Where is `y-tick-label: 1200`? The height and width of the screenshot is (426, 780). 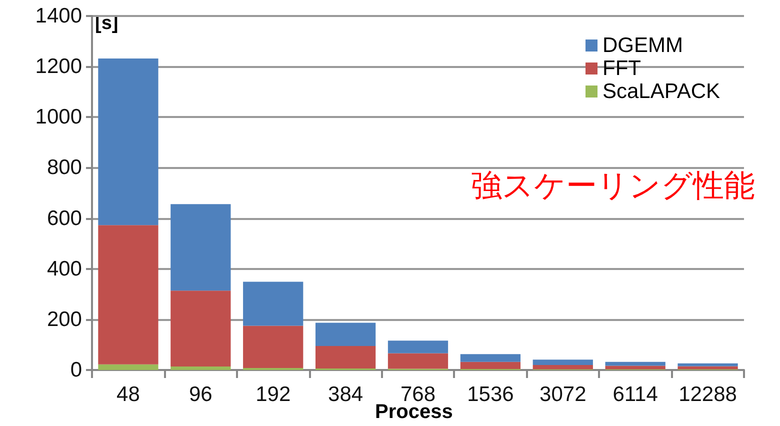
y-tick-label: 1200 is located at coordinates (58, 66).